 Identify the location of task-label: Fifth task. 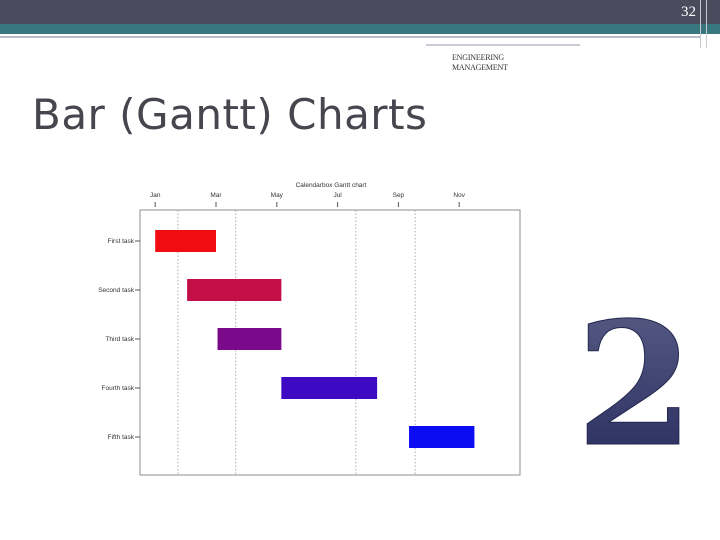
(121, 437).